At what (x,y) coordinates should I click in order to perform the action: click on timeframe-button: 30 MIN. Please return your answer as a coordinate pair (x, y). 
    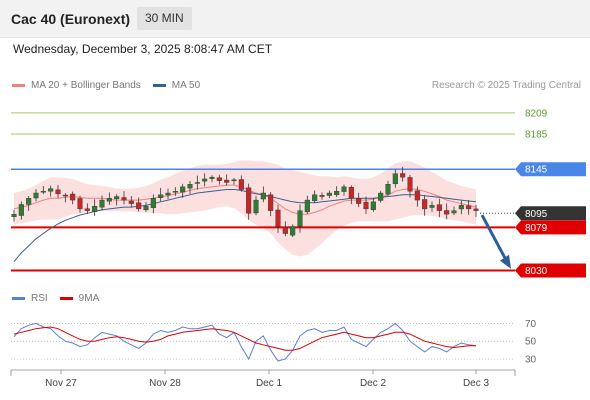
    Looking at the image, I should click on (164, 18).